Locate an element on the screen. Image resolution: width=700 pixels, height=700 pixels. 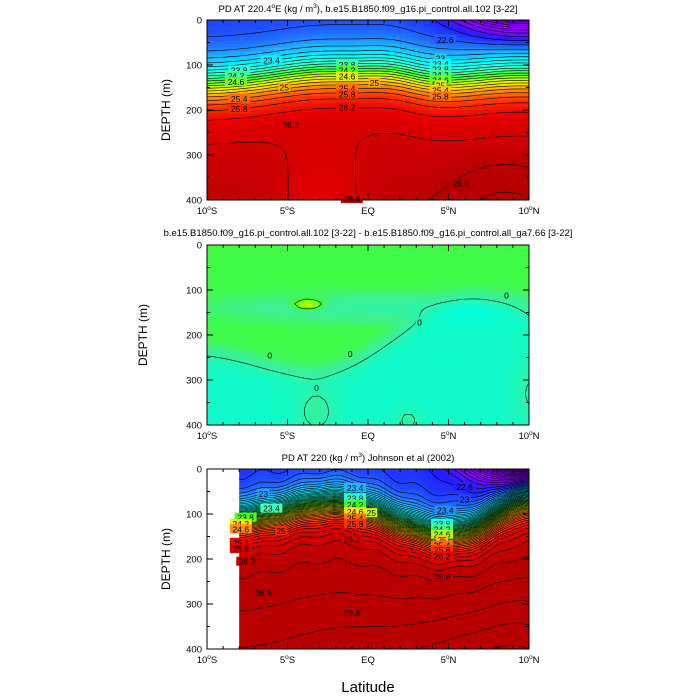
contour-label: 26.2 is located at coordinates (290, 125).